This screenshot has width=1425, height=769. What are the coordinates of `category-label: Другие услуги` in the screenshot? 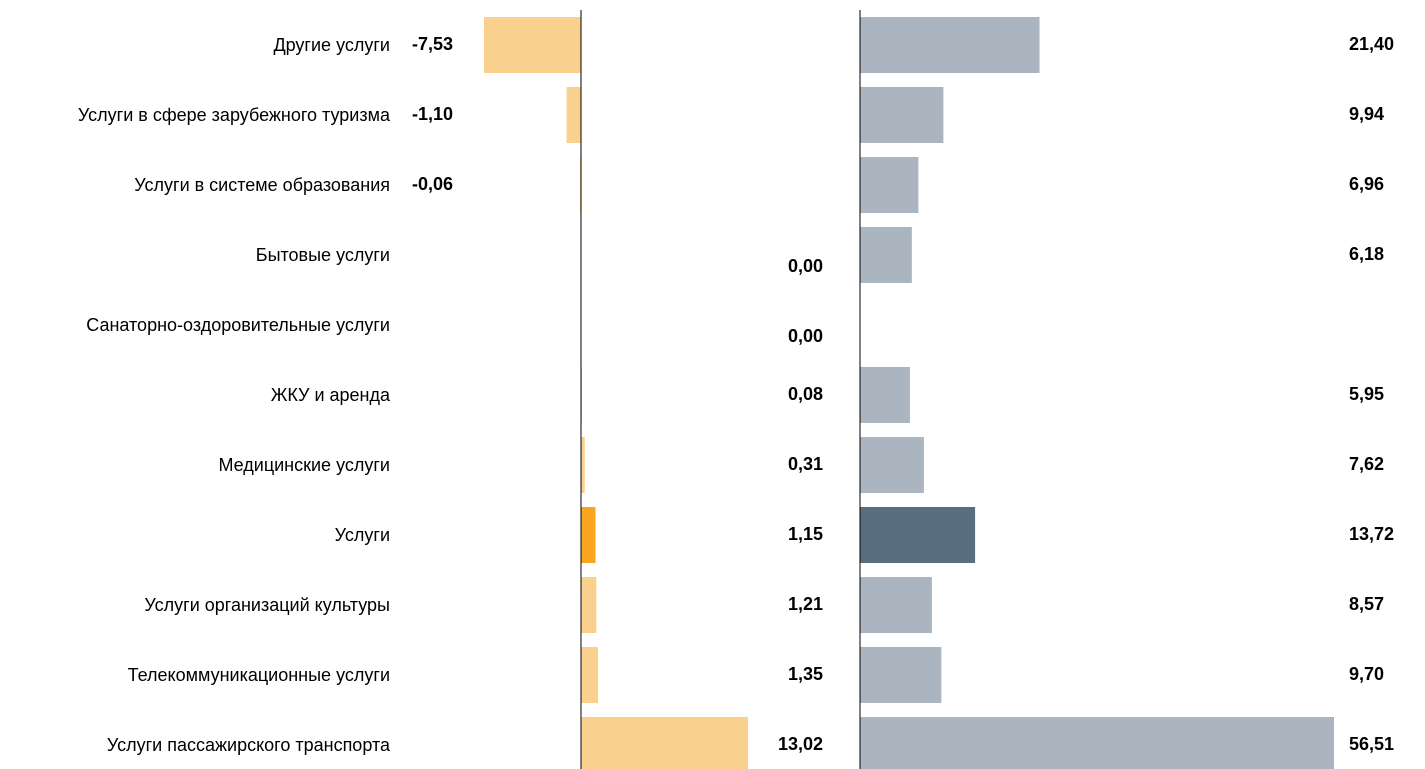 It's located at (331, 45).